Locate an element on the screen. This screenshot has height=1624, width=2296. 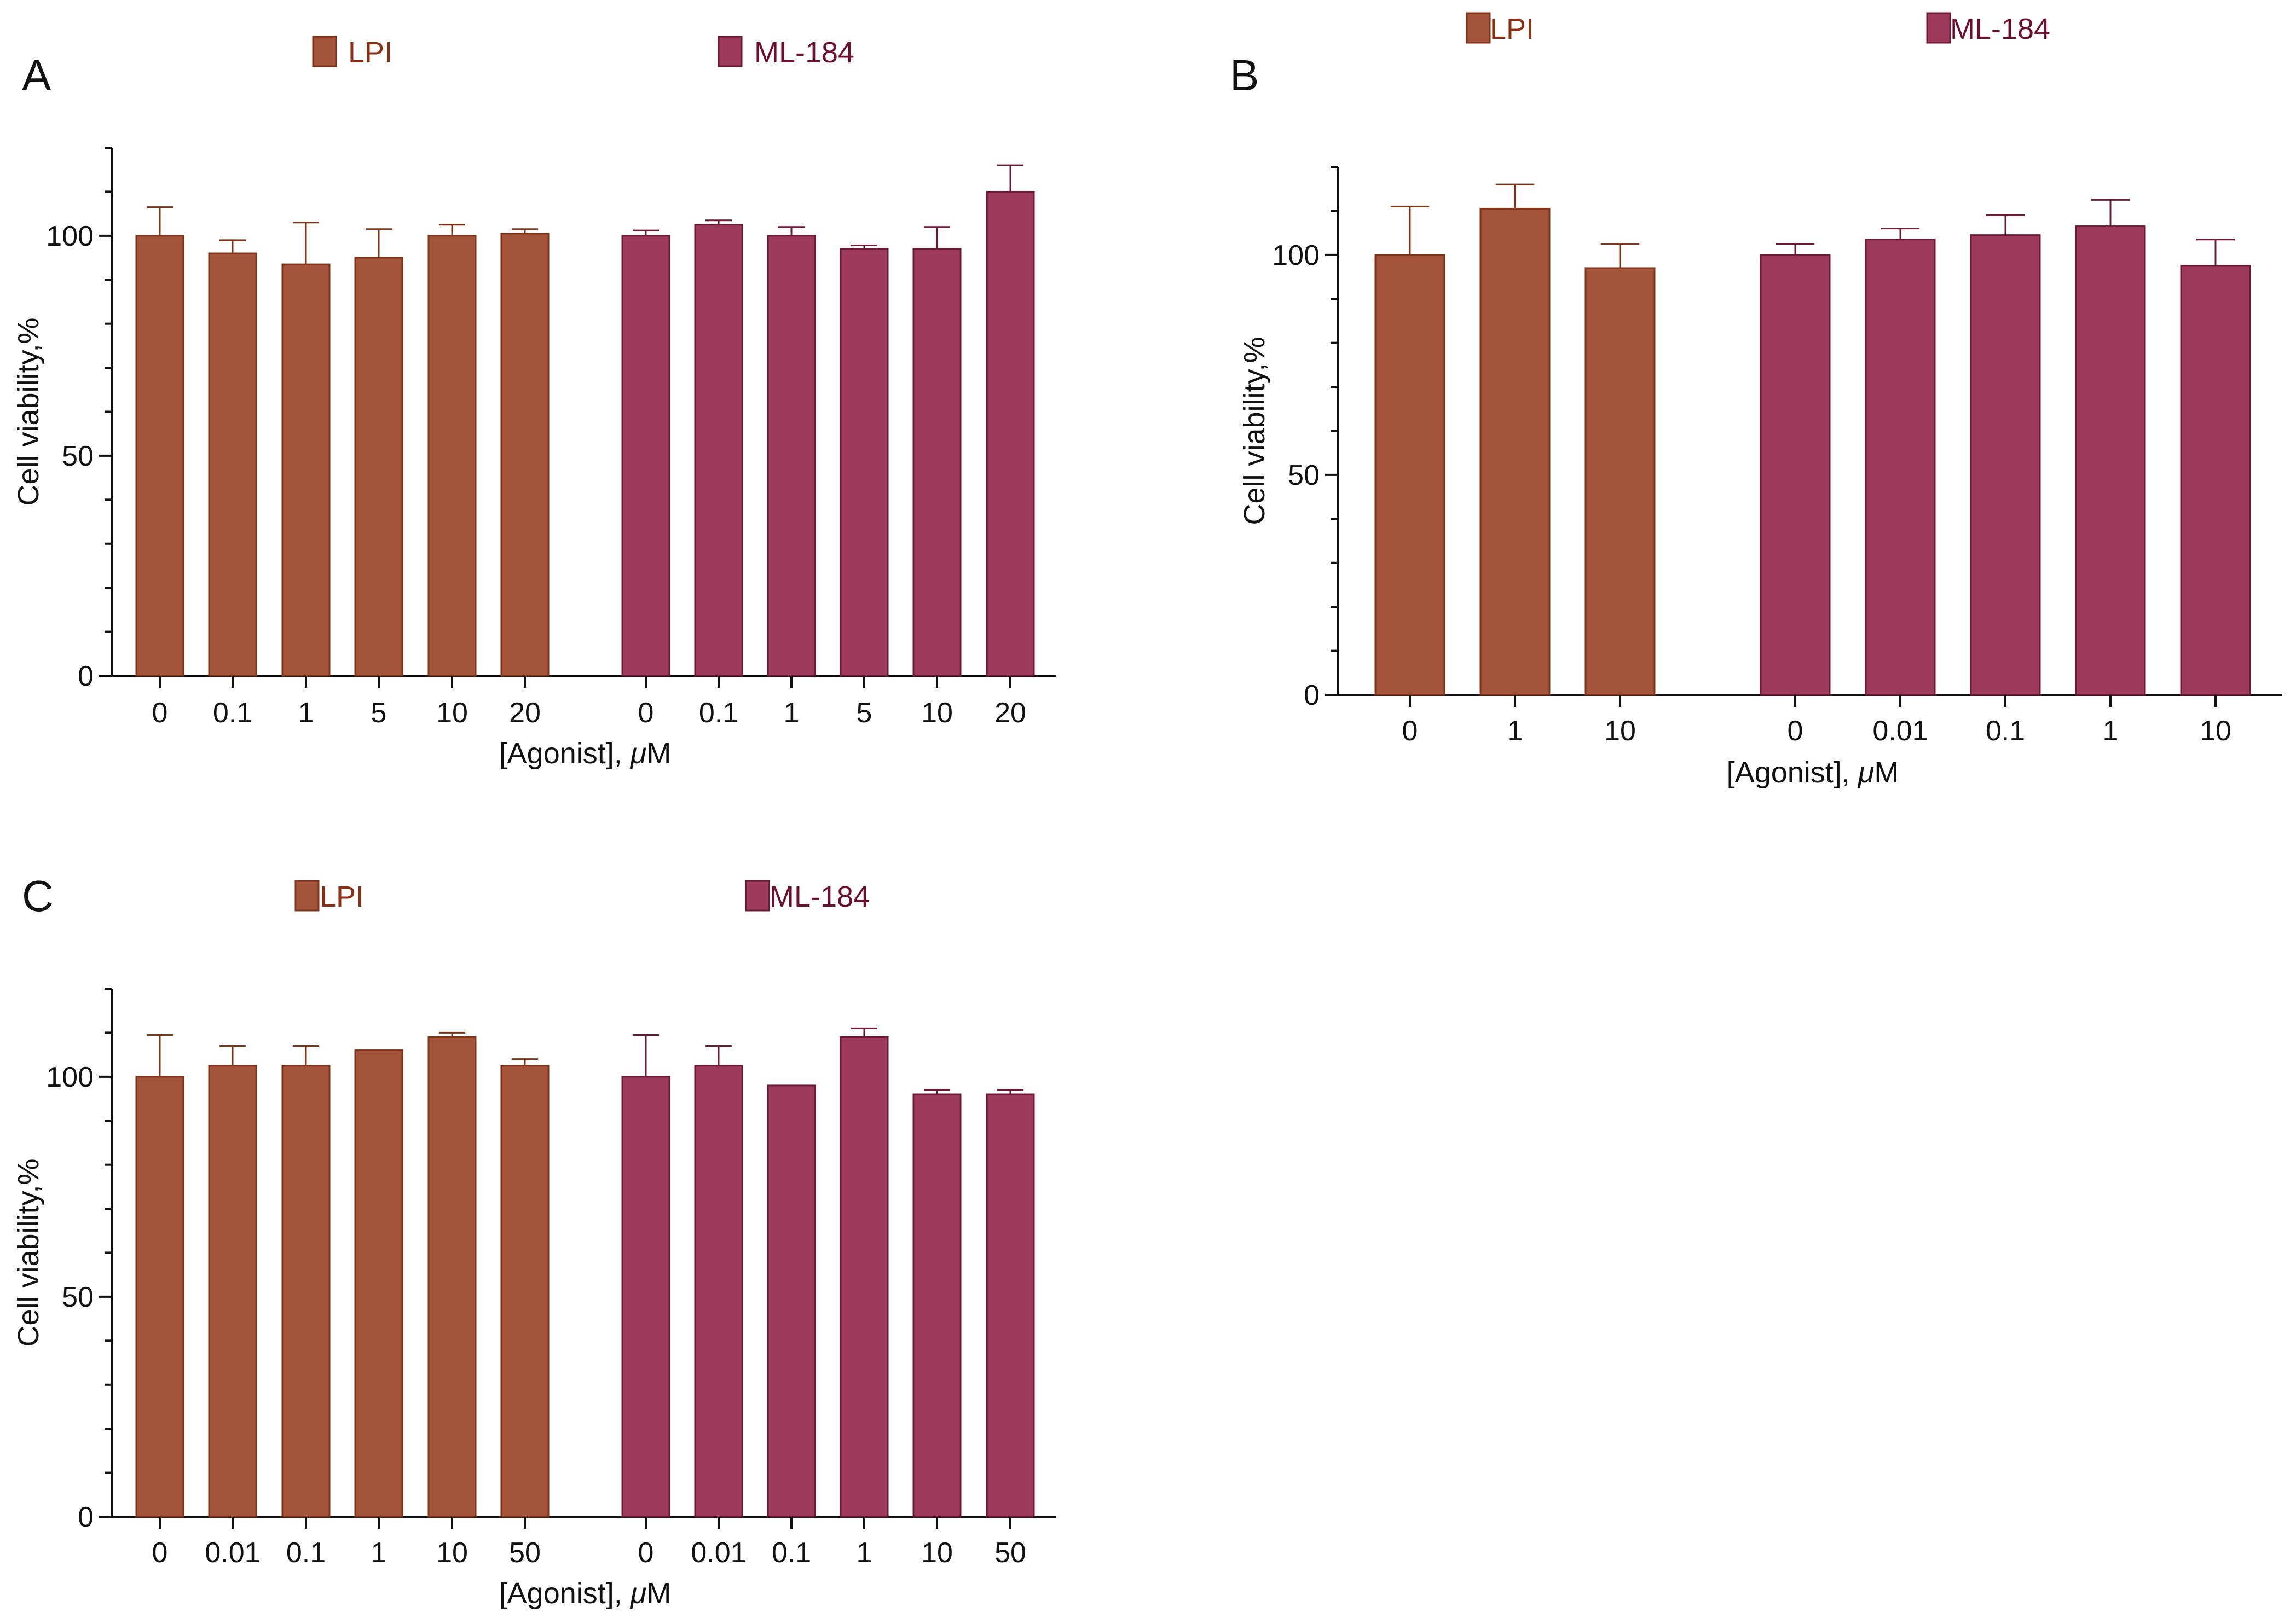
x-tick-label: 50 is located at coordinates (1010, 1553).